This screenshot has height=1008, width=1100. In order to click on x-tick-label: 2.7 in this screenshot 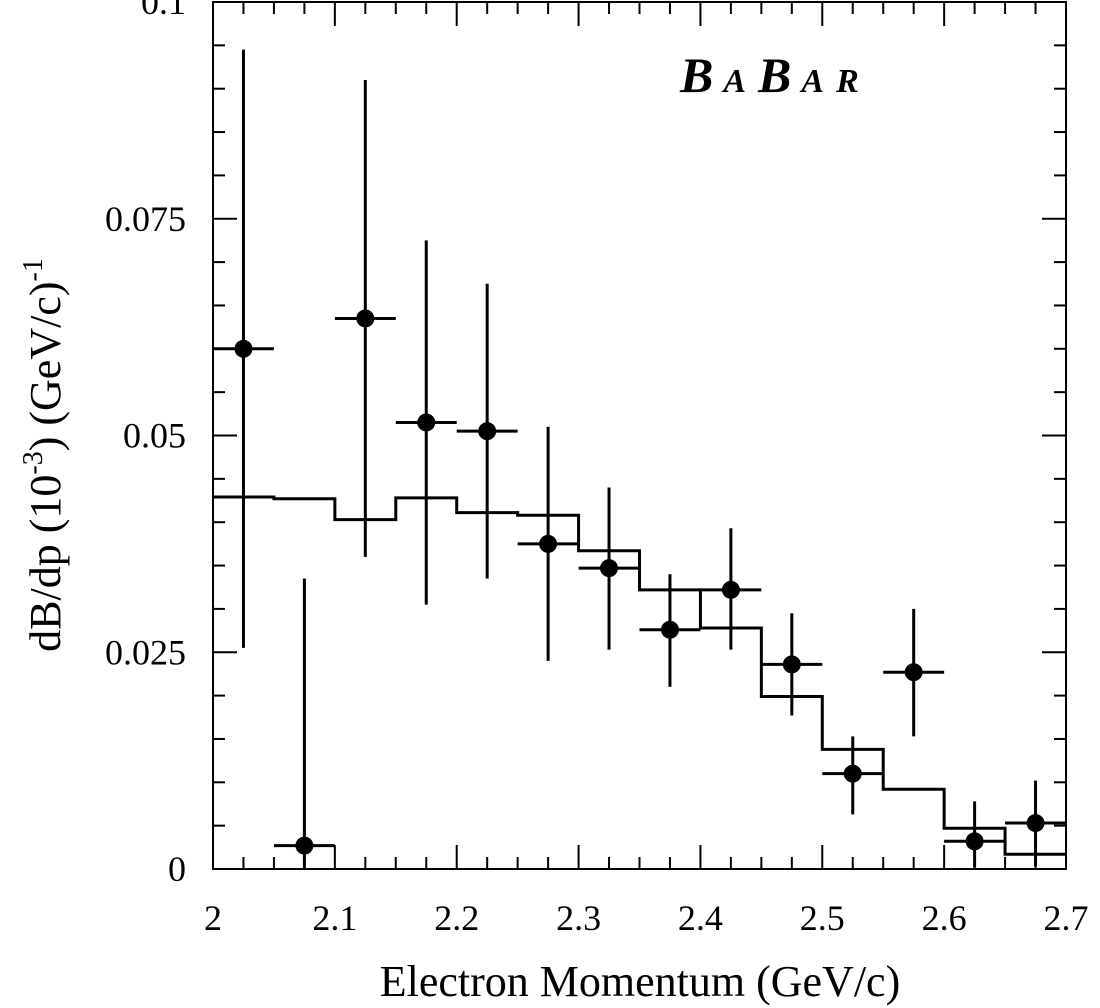, I will do `click(1066, 918)`.